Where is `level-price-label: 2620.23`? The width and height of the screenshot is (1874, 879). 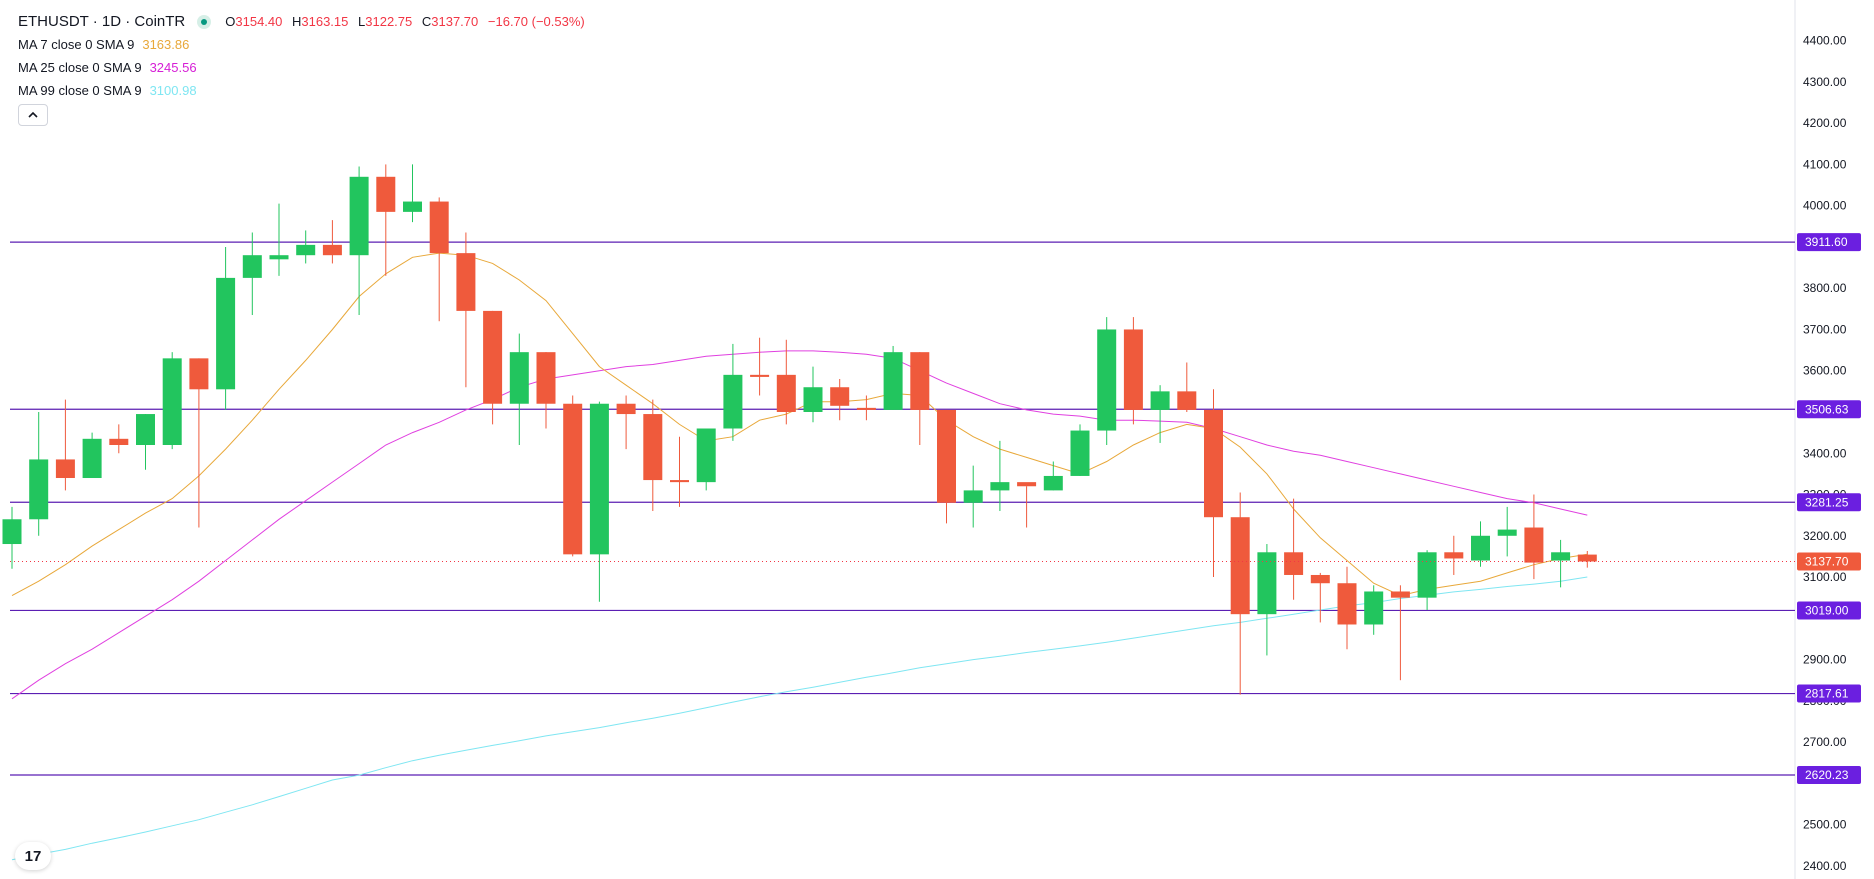
level-price-label: 2620.23 is located at coordinates (1827, 775).